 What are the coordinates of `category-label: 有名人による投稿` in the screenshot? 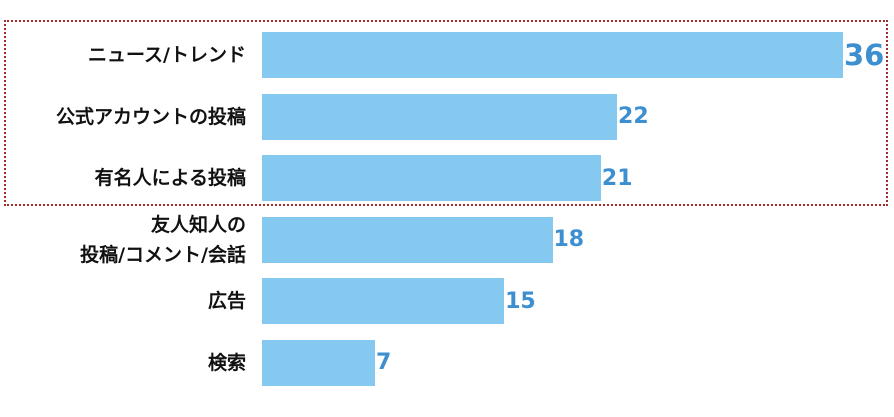 It's located at (170, 178).